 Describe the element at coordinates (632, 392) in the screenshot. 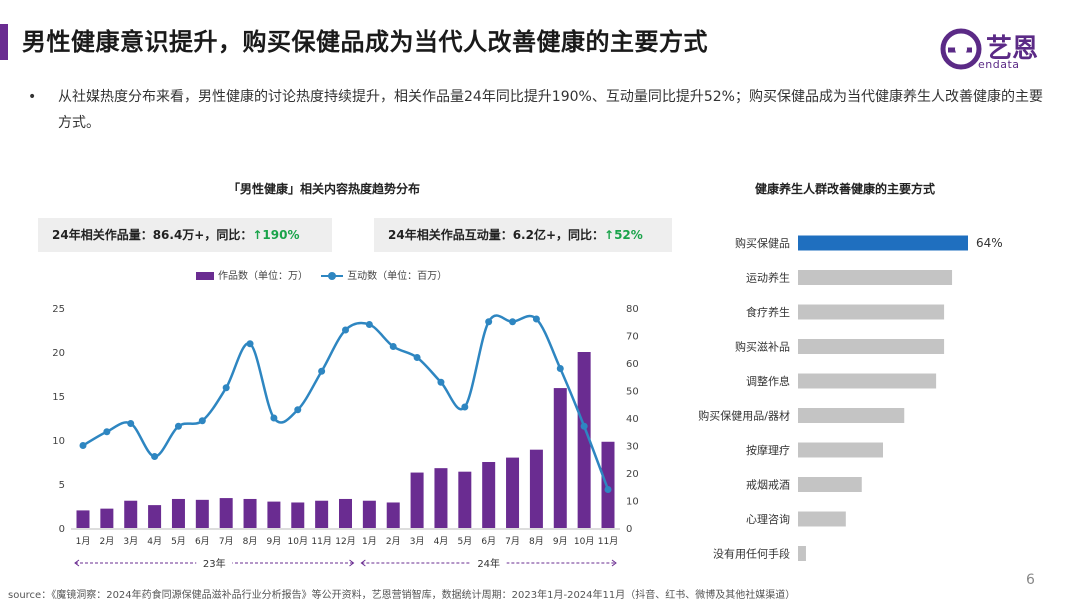

I see `right-axis-tick-label: 50` at that location.